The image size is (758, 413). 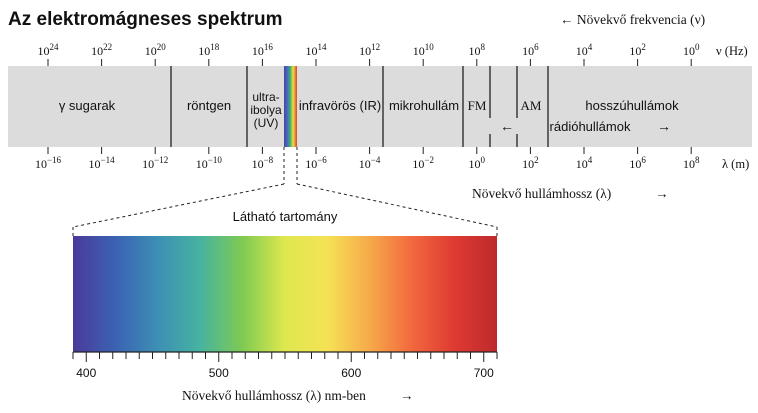 What do you see at coordinates (536, 160) in the screenshot?
I see `wave-tick-exponent: 2` at bounding box center [536, 160].